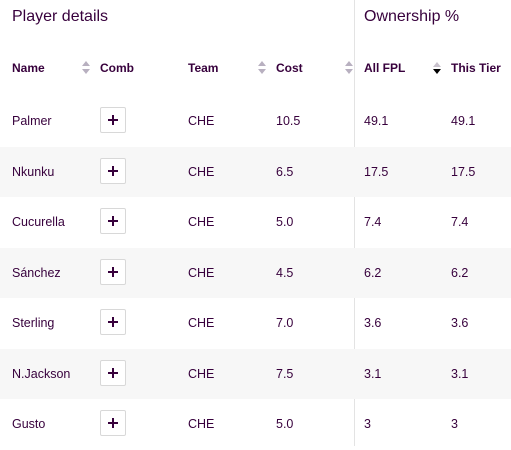  Describe the element at coordinates (255, 373) in the screenshot. I see `table-row: N.Jackson CHE 7.5 3.1 3.1` at that location.